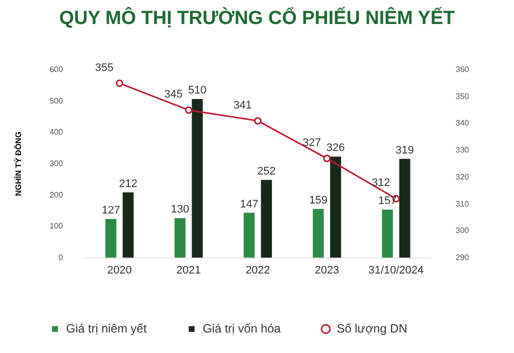 This screenshot has width=514, height=353. I want to click on x-tick-label: 31/10/2024, so click(396, 270).